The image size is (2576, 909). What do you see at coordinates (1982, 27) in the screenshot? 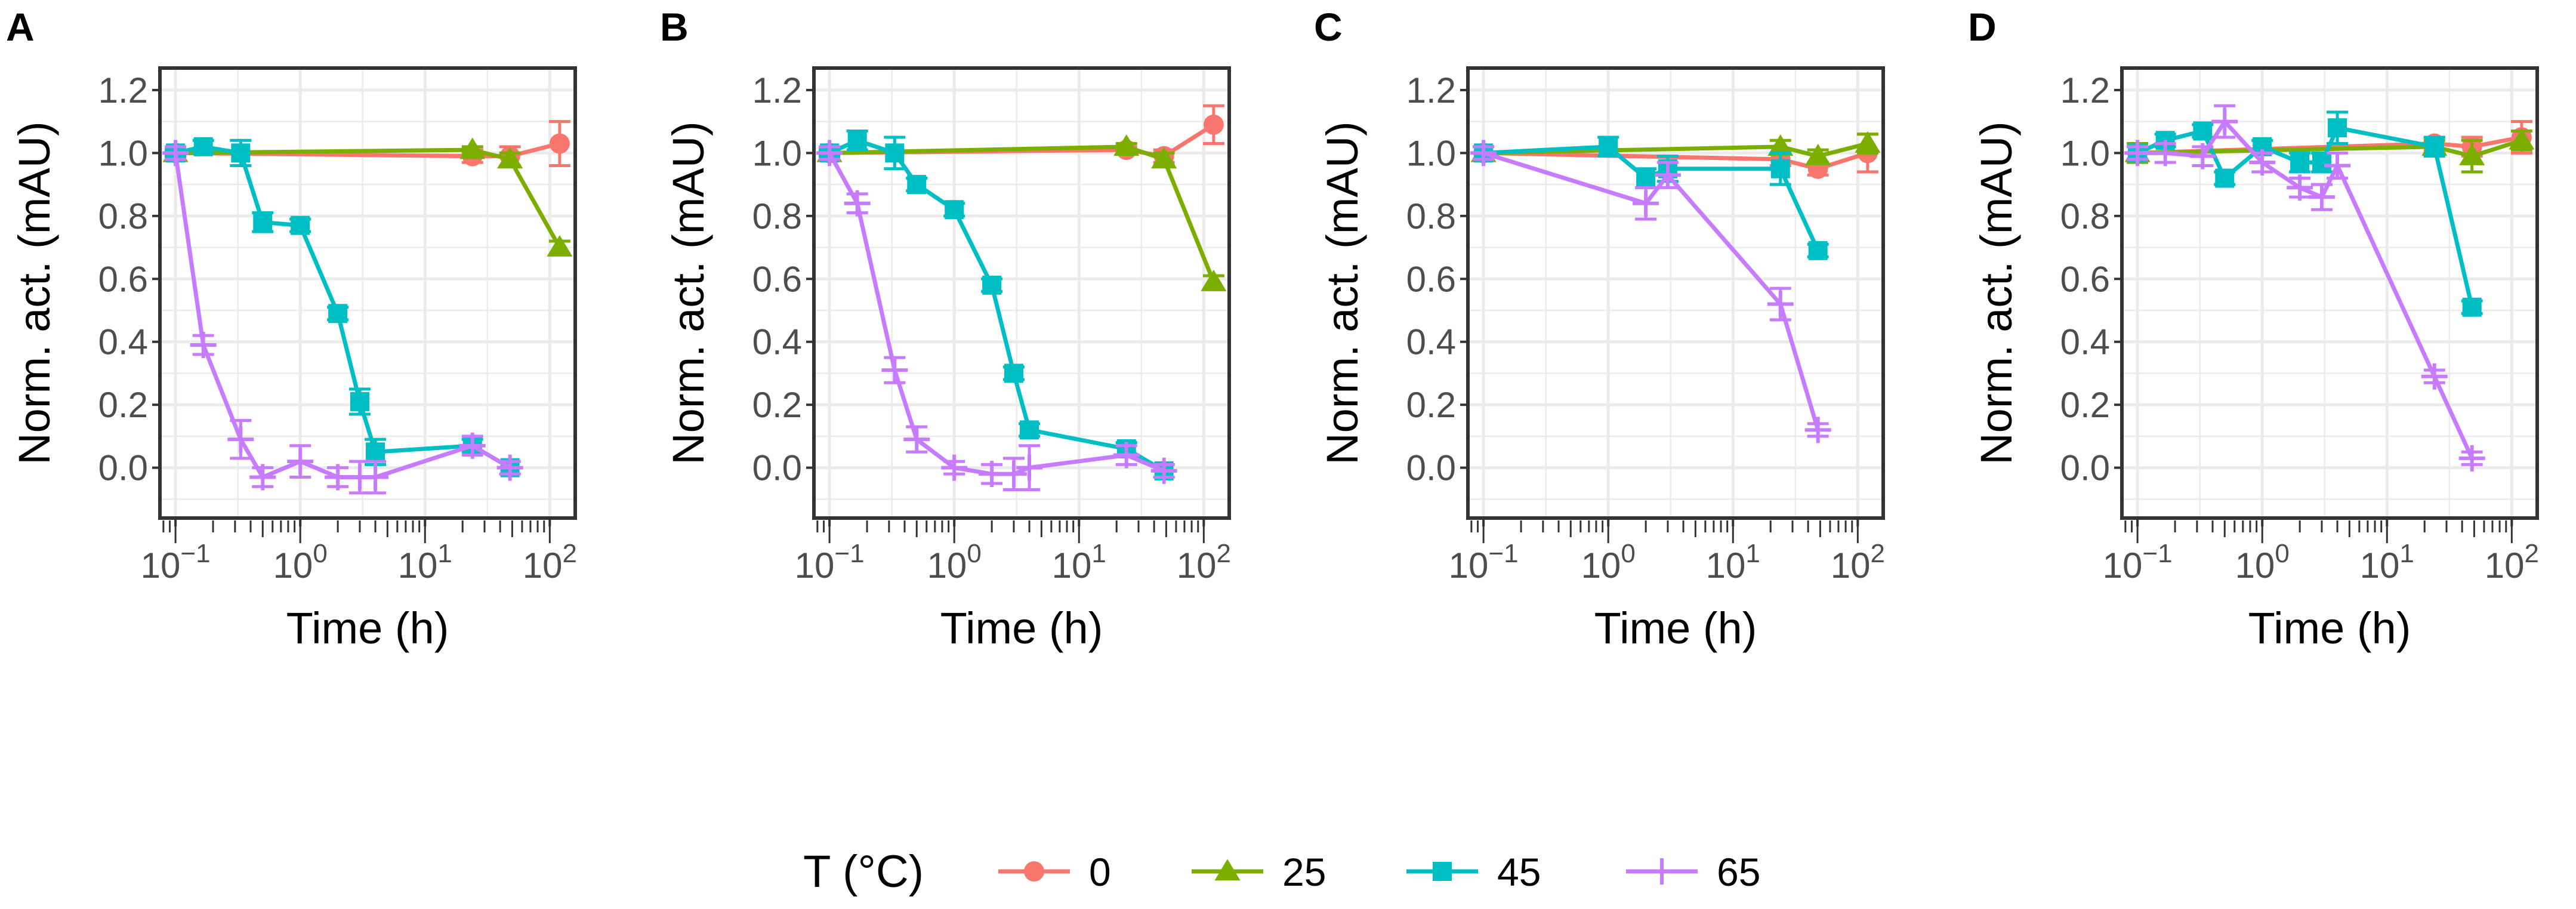
I see `panel-d-label: D` at bounding box center [1982, 27].